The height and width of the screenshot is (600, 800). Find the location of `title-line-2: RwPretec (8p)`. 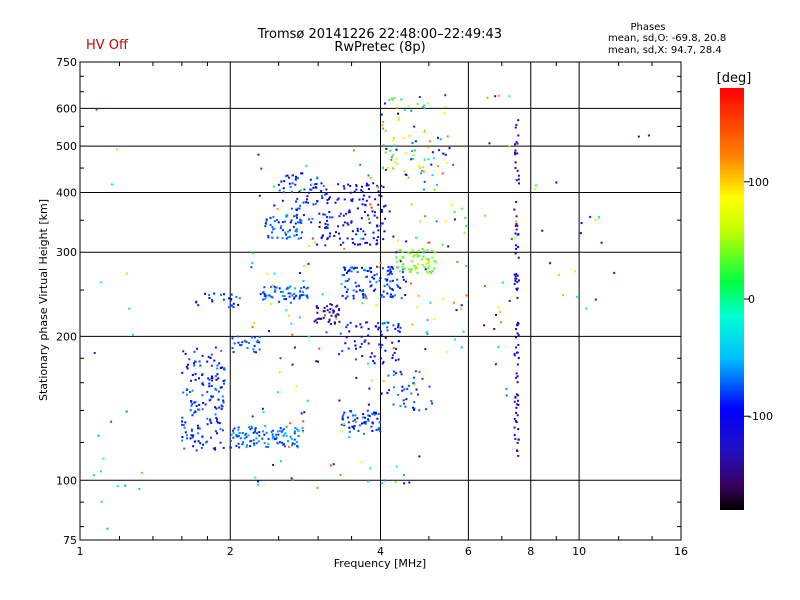

title-line-2: RwPretec (8p) is located at coordinates (380, 47).